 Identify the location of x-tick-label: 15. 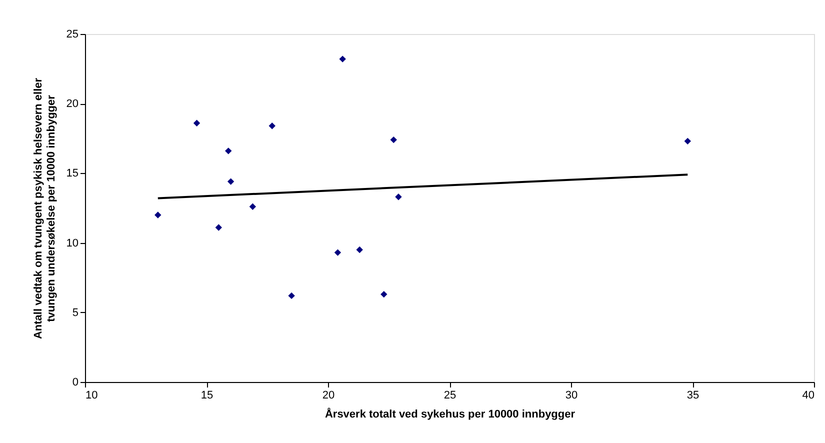
(207, 396).